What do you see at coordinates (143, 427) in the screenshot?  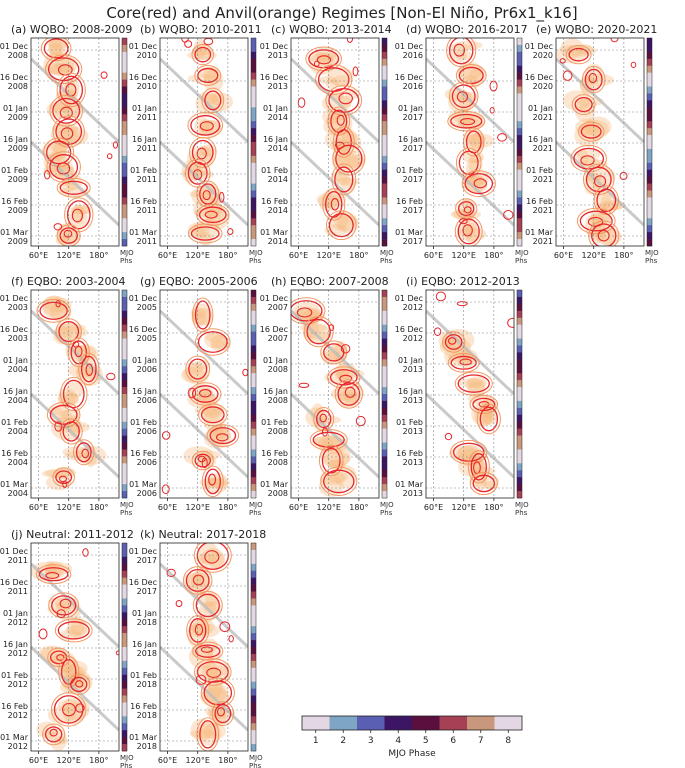 I see `y-tick-label: 01 Feb 2006` at bounding box center [143, 427].